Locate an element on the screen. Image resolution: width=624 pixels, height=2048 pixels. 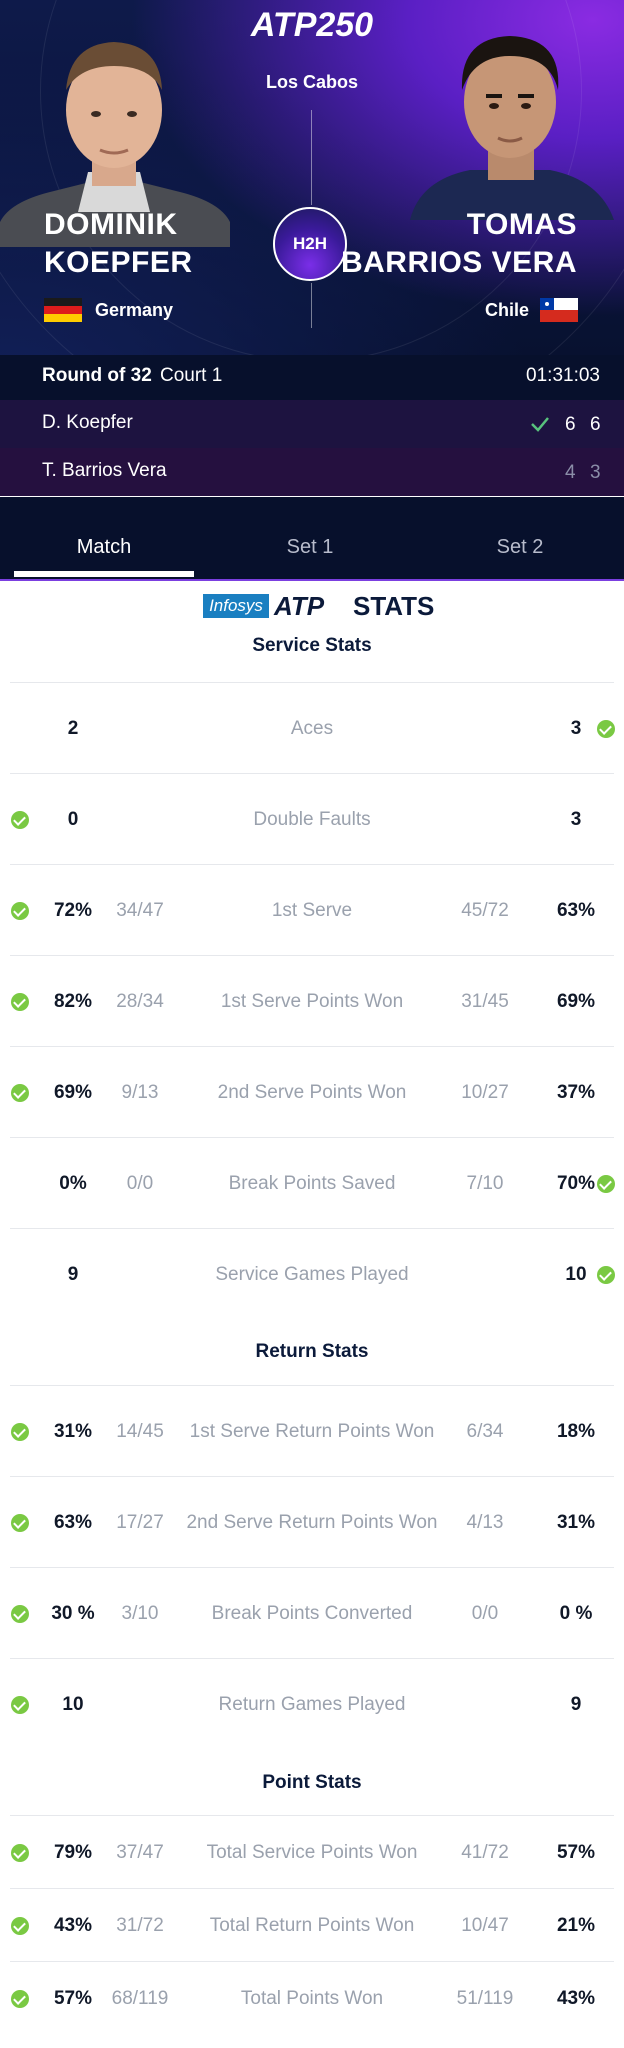
player2-stat-fraction: 4/13 is located at coordinates (485, 1522).